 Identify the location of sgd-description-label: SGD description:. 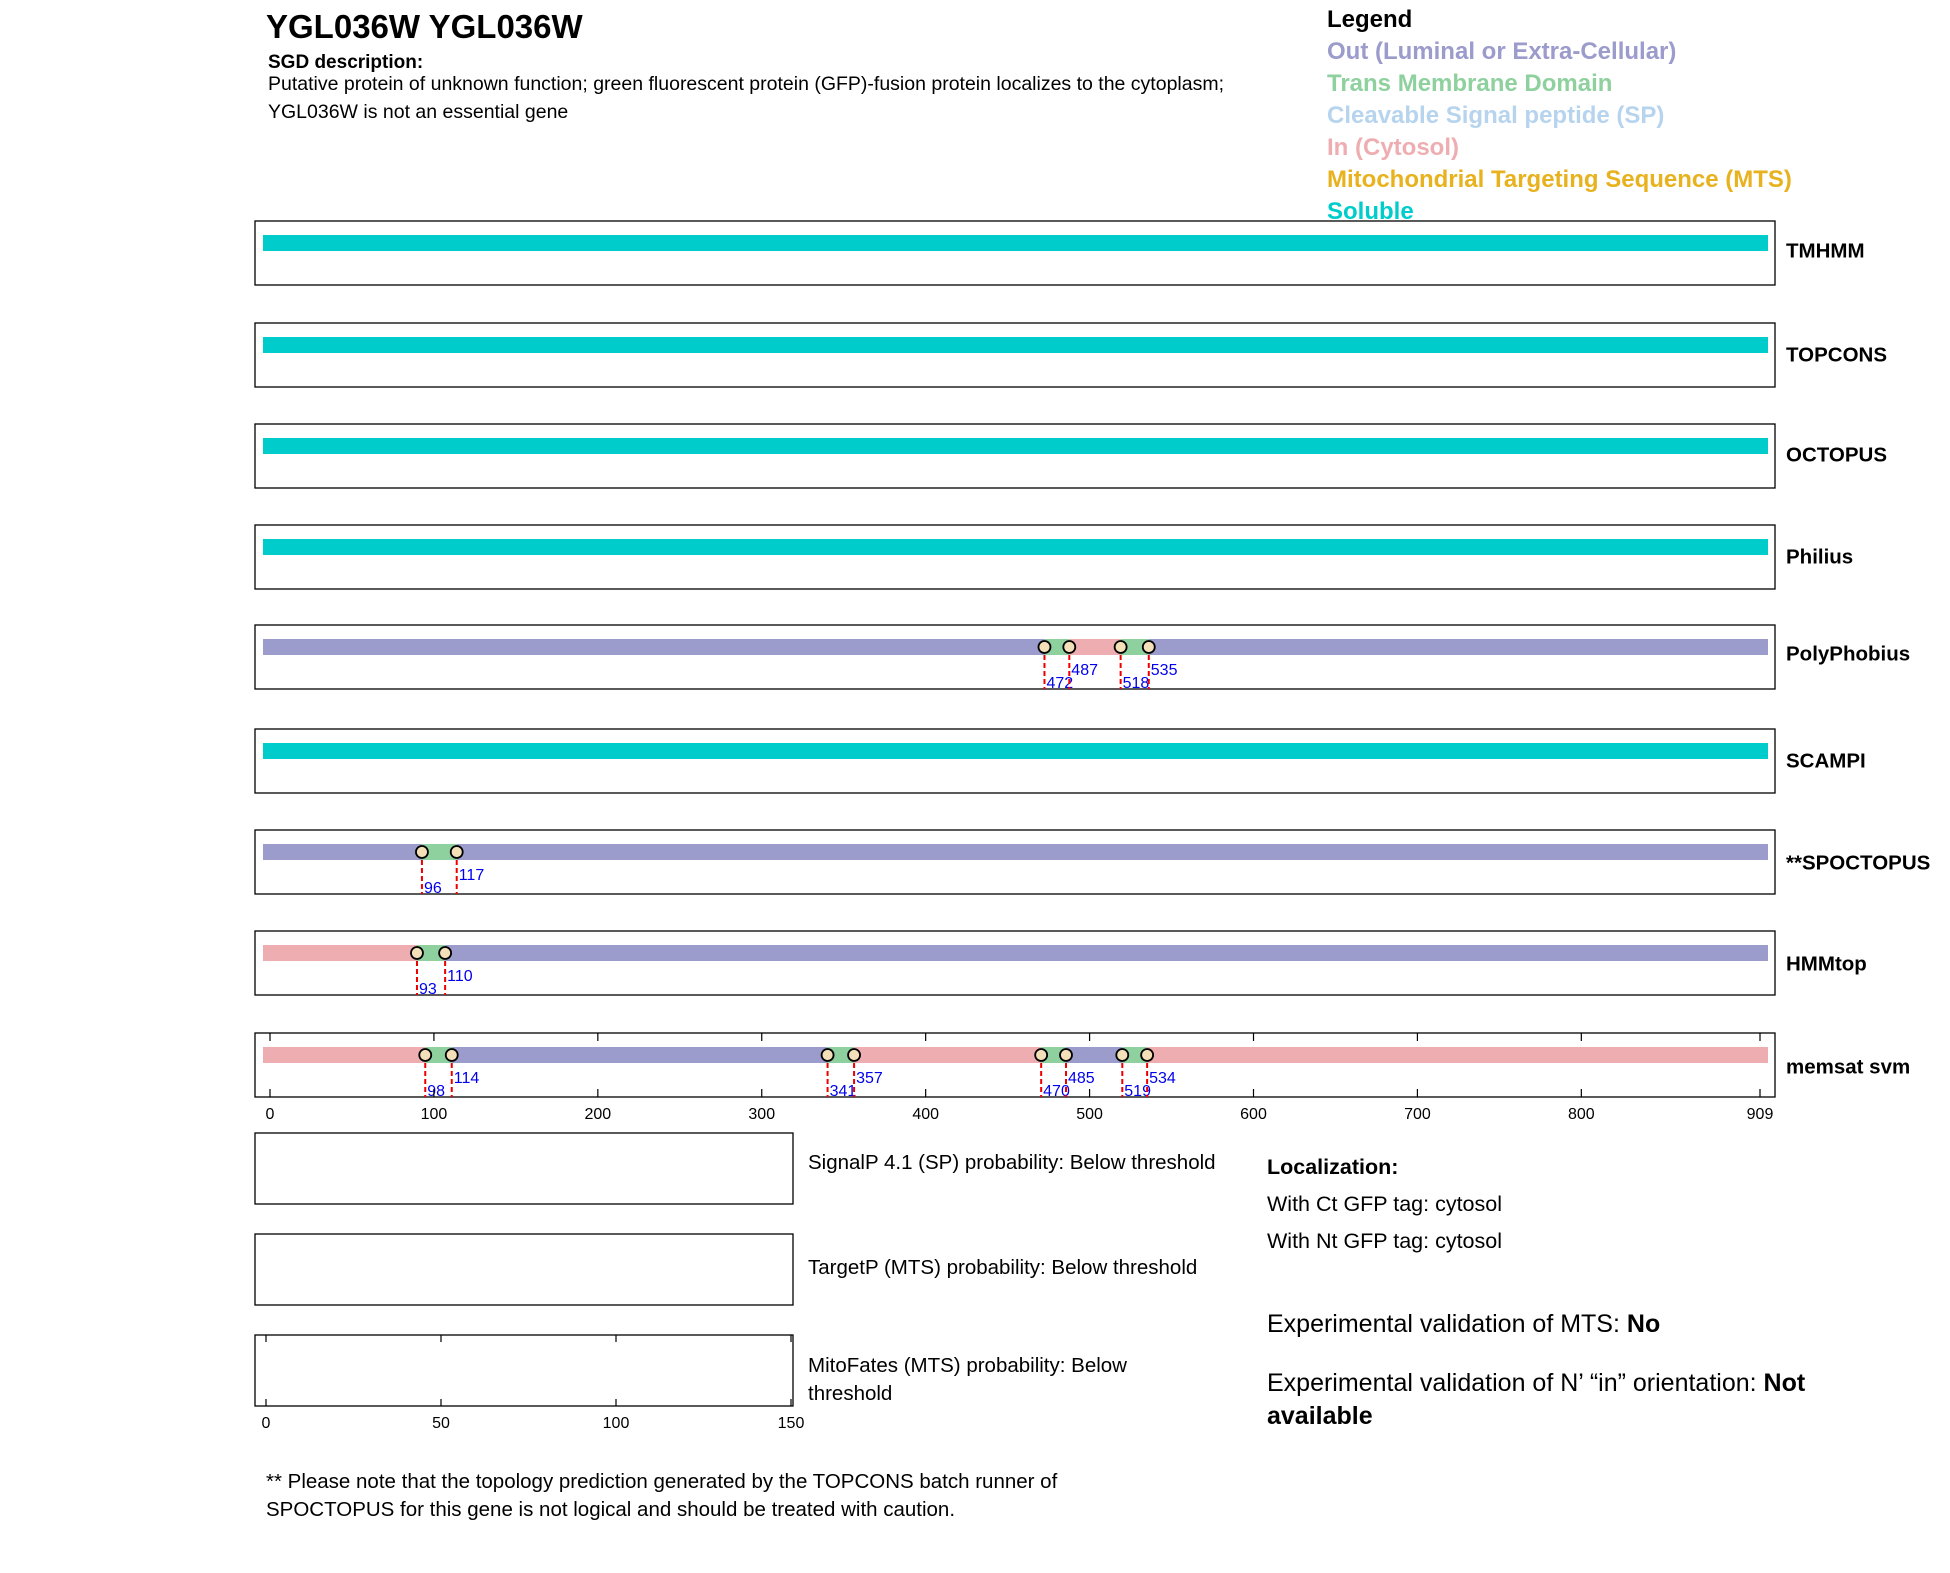
(346, 62).